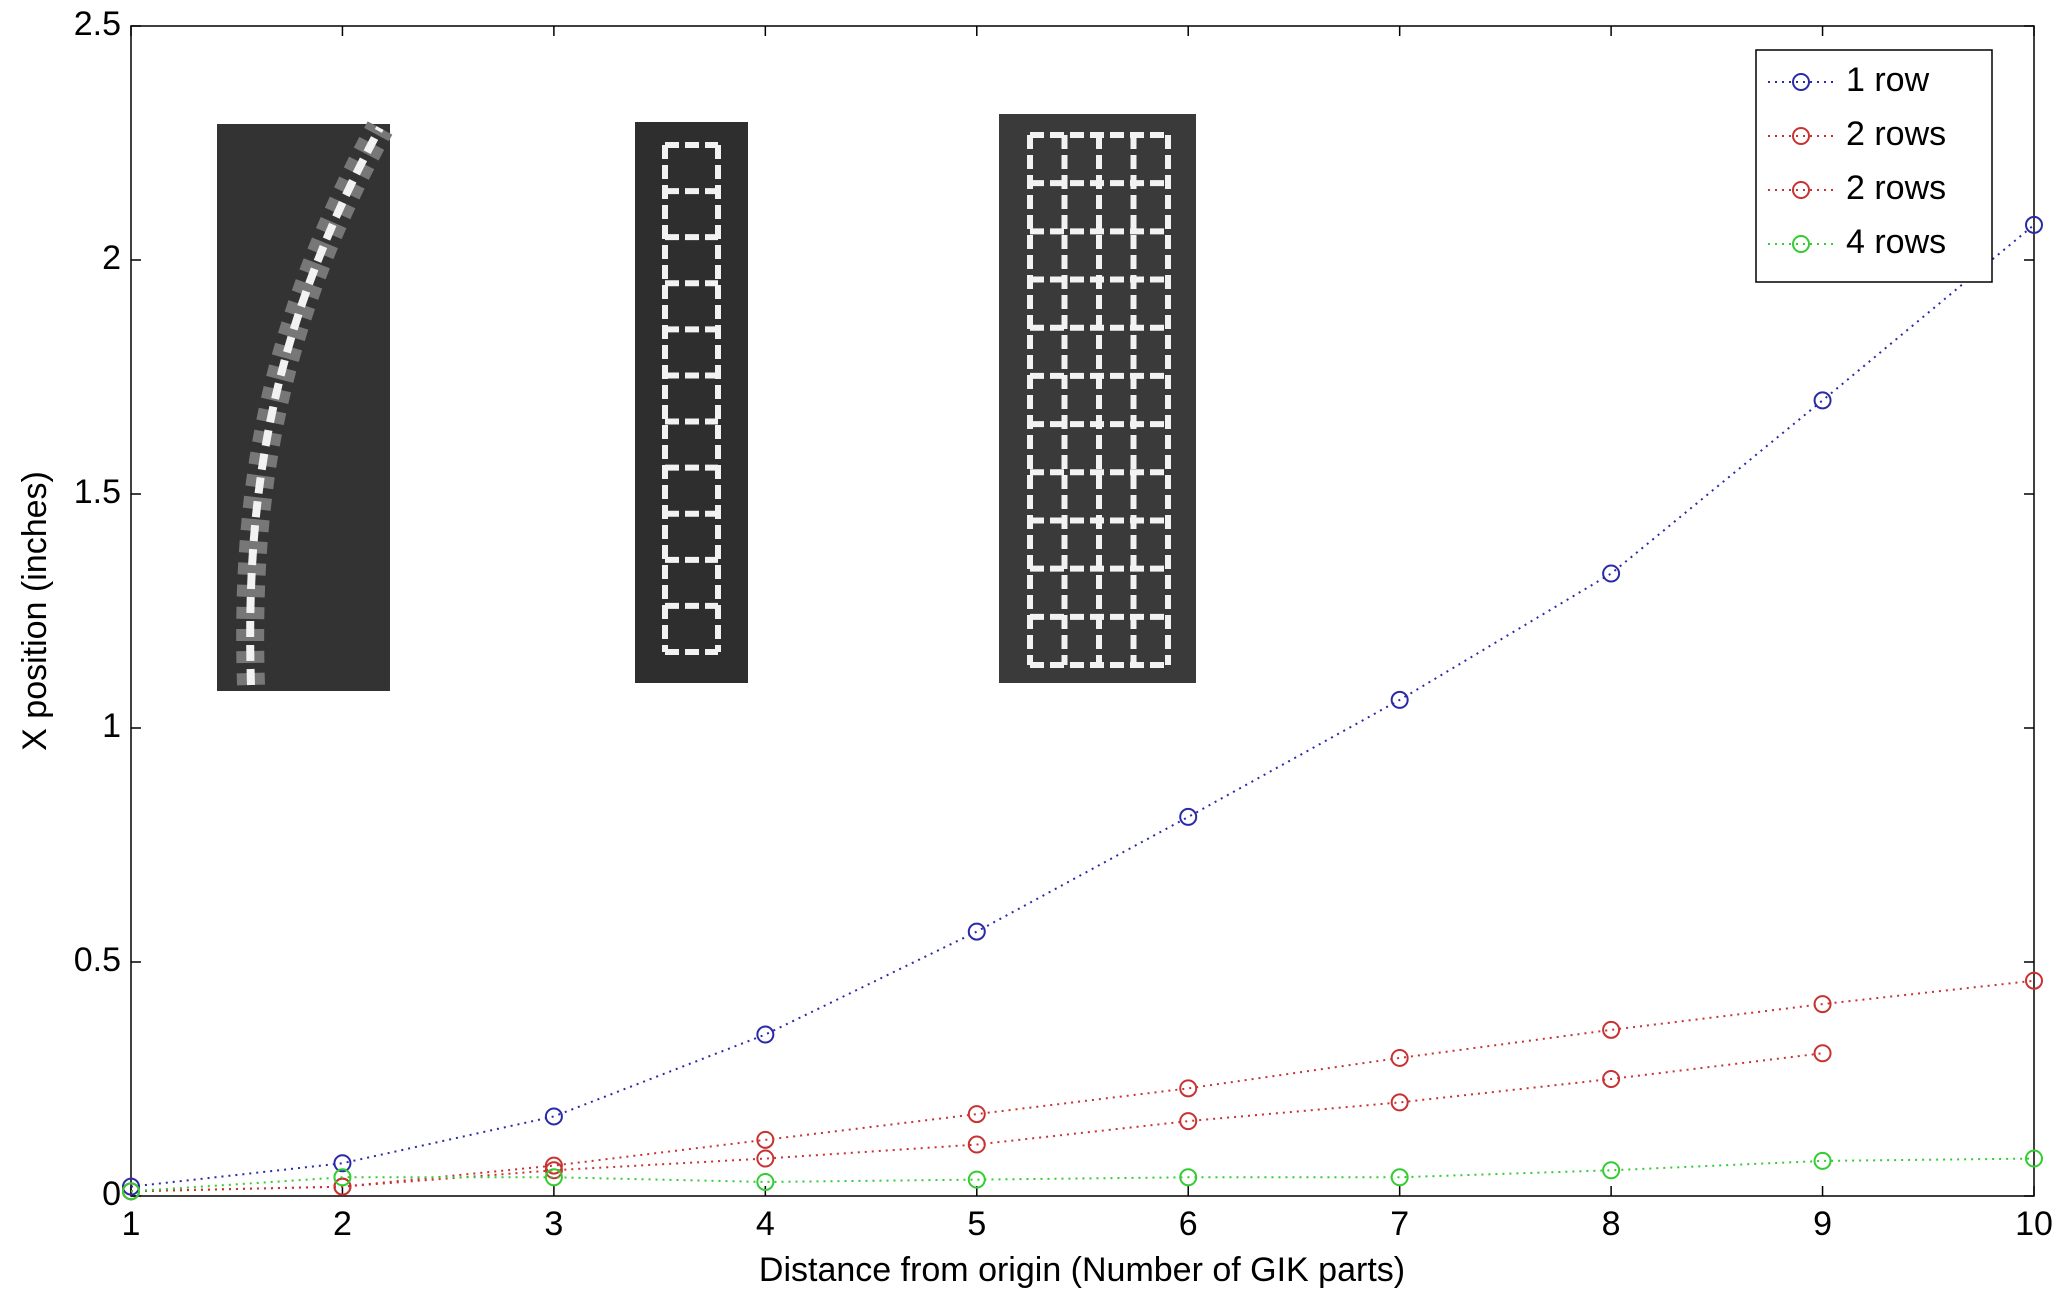  What do you see at coordinates (976, 1224) in the screenshot?
I see `x-tick-label: 5` at bounding box center [976, 1224].